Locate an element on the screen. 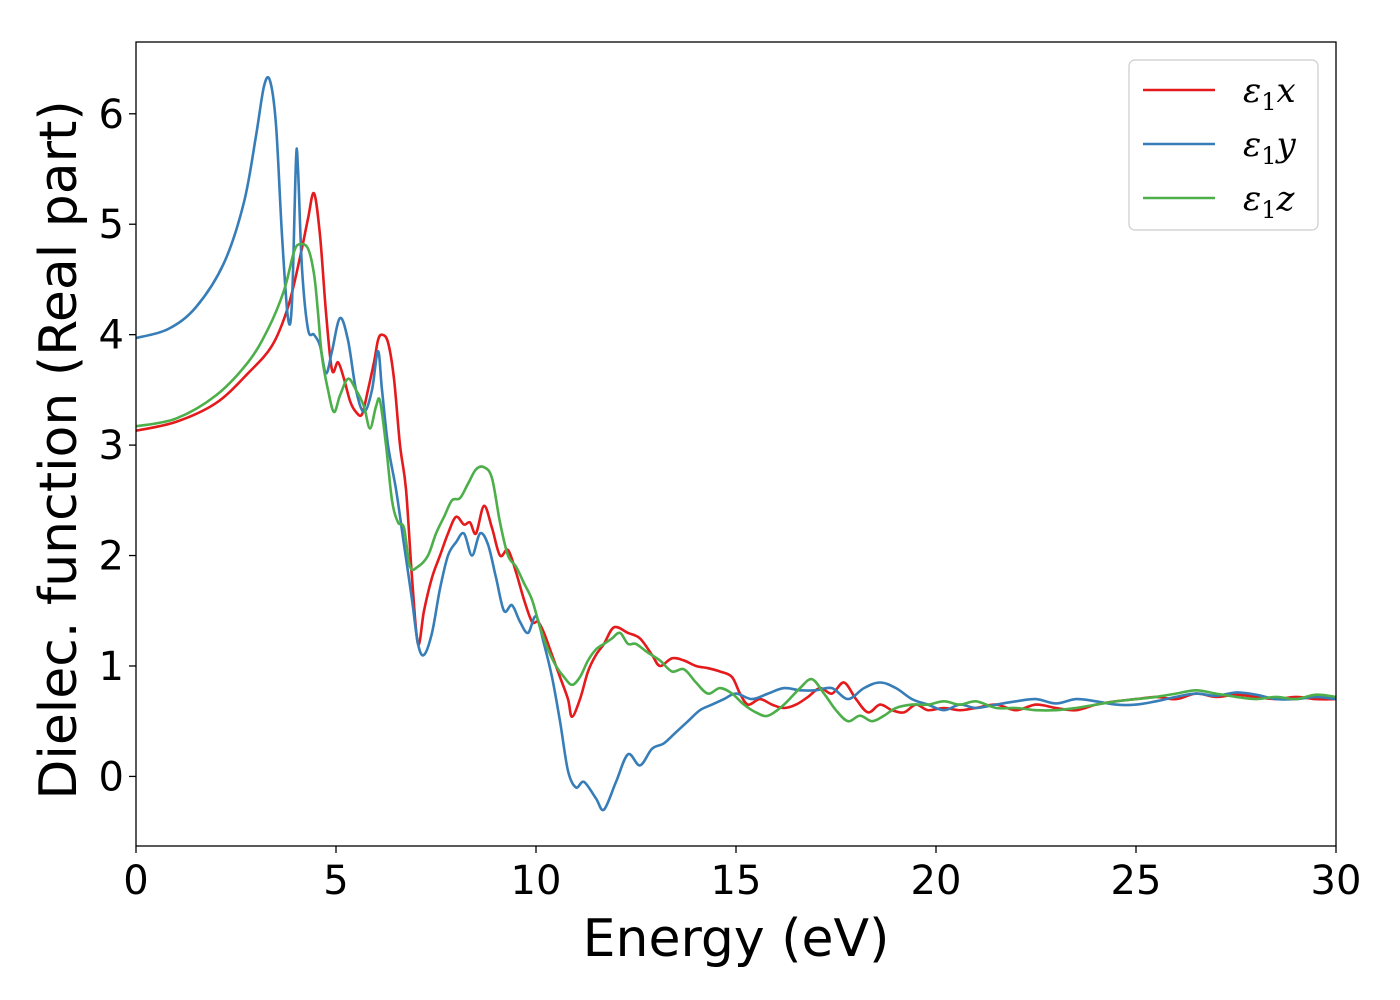 The height and width of the screenshot is (1000, 1400). y-axis-title: Dielec. function (Real part) is located at coordinates (59, 449).